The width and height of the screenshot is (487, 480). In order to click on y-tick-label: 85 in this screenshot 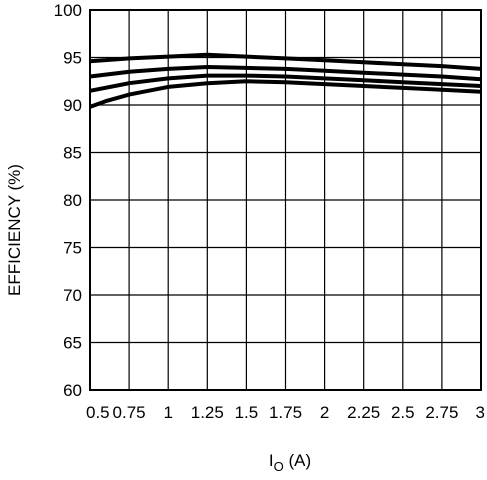, I will do `click(72, 153)`.